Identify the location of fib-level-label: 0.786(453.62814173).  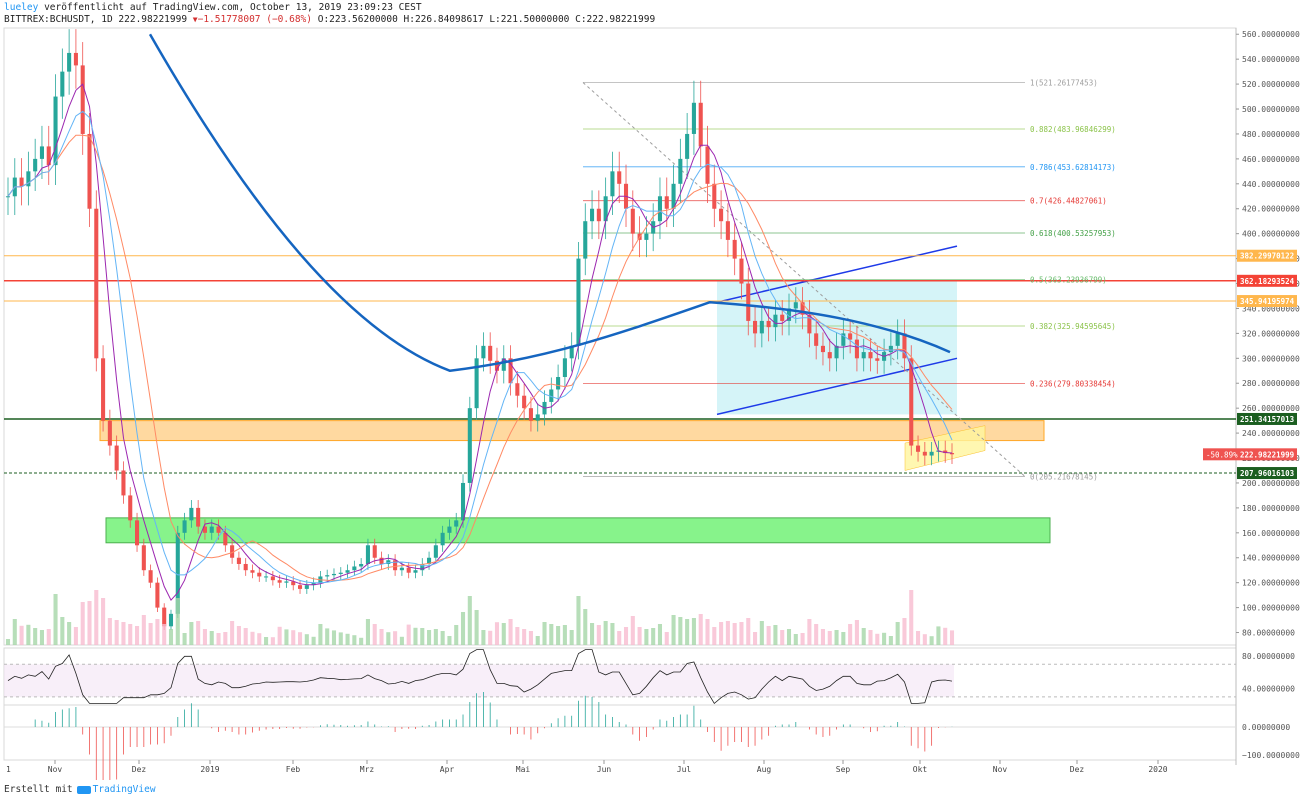
(1073, 167).